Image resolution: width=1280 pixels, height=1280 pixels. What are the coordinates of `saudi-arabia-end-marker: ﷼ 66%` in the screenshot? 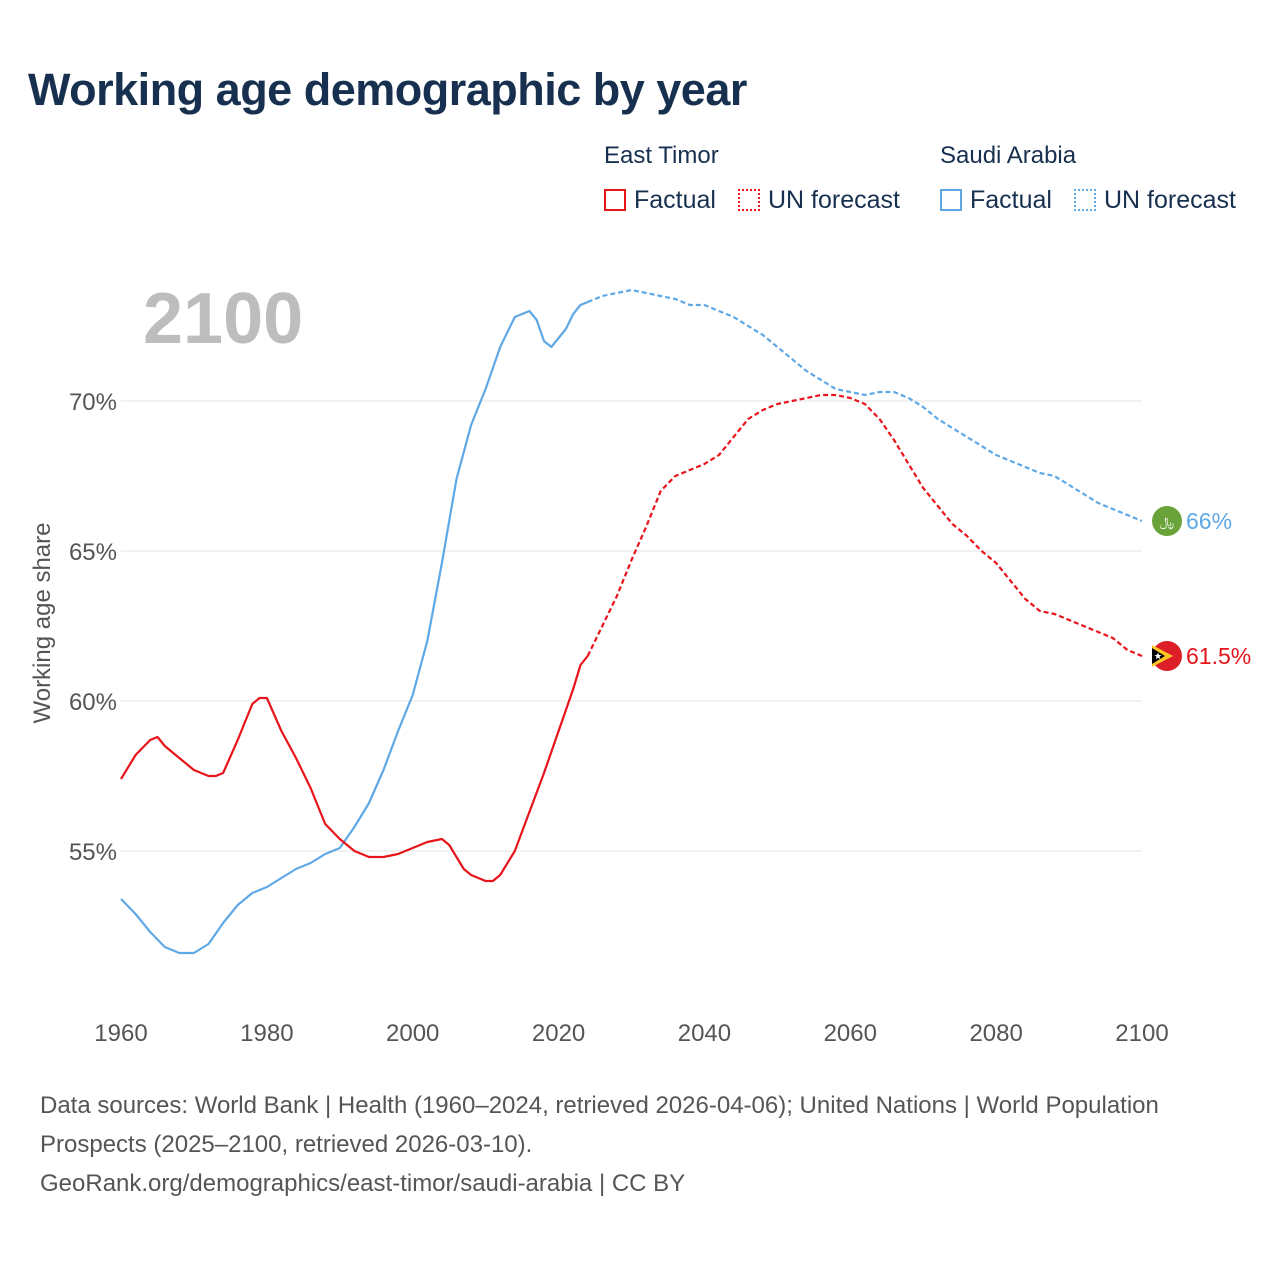 It's located at (1192, 521).